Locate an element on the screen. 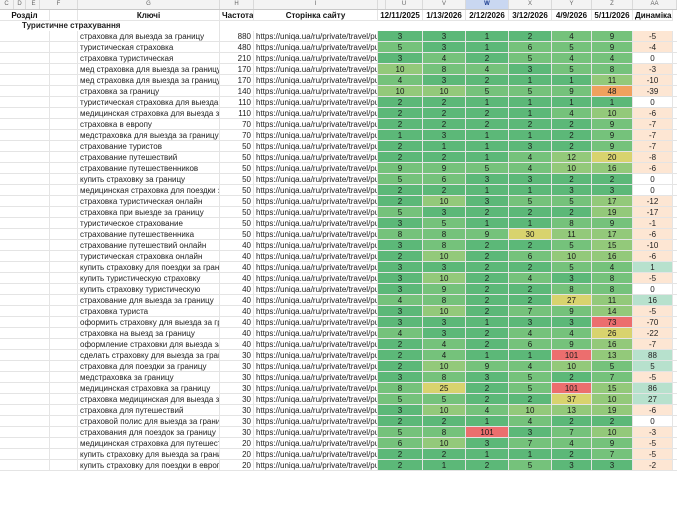 This screenshot has width=677, height=512. cell-rank-5: 5 is located at coordinates (572, 245).